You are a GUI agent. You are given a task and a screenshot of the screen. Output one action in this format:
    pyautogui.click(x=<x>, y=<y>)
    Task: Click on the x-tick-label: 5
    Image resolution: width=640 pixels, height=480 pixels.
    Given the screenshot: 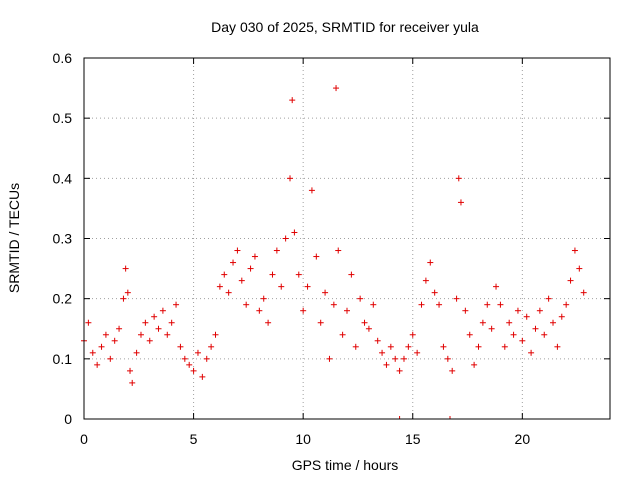 What is the action you would take?
    pyautogui.click(x=194, y=439)
    